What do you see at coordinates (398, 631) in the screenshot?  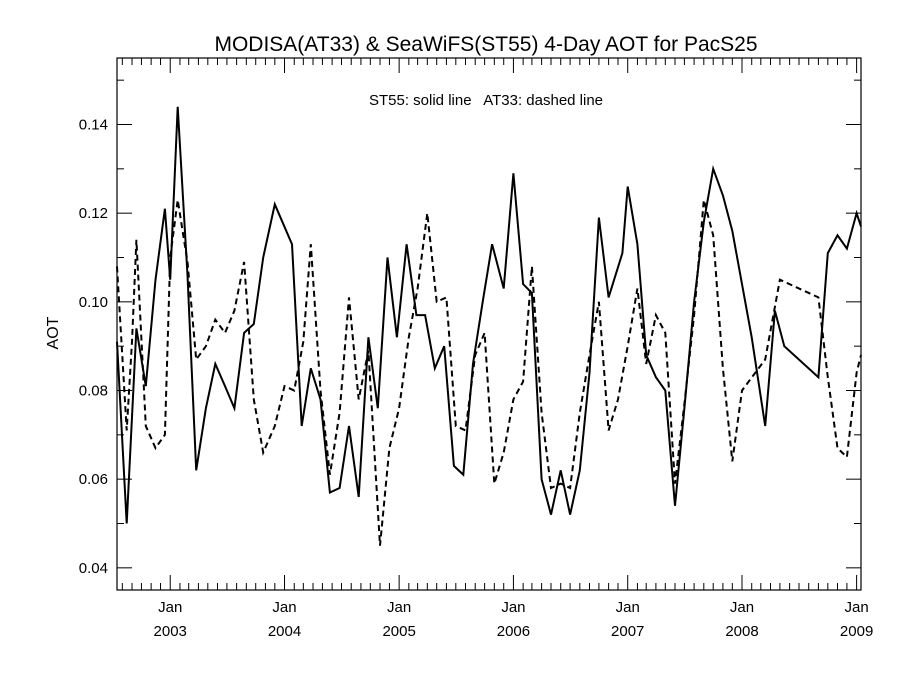 I see `x-tick-year: 2005` at bounding box center [398, 631].